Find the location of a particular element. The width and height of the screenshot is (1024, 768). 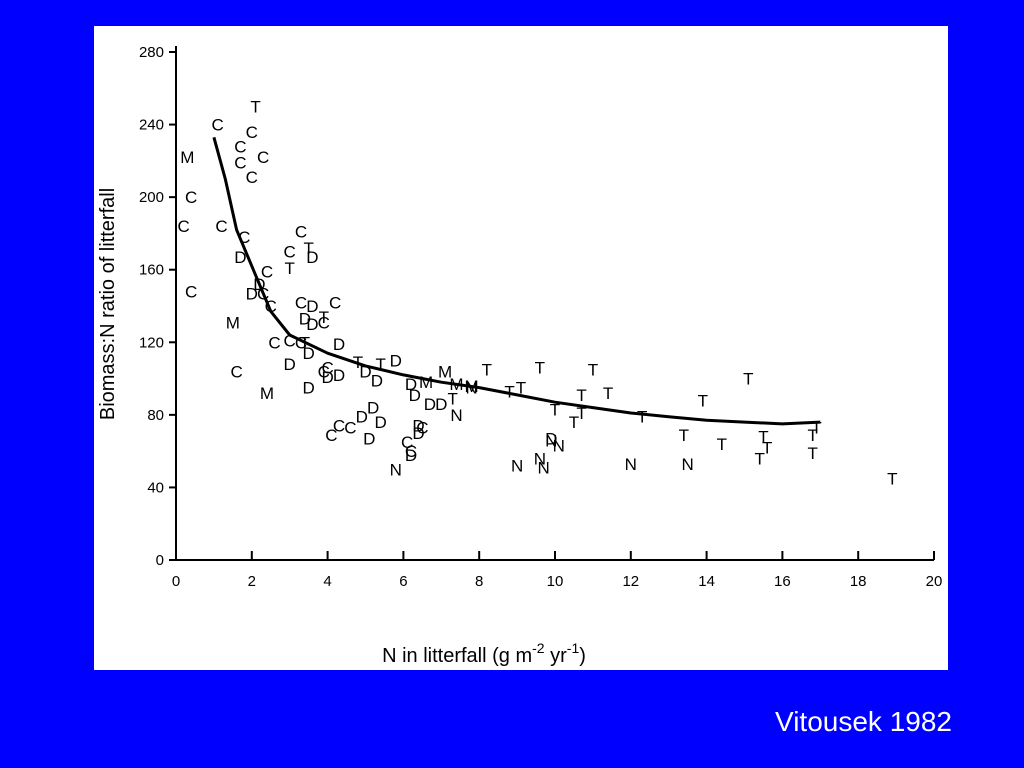

x-tick-label: 12 is located at coordinates (630, 581).